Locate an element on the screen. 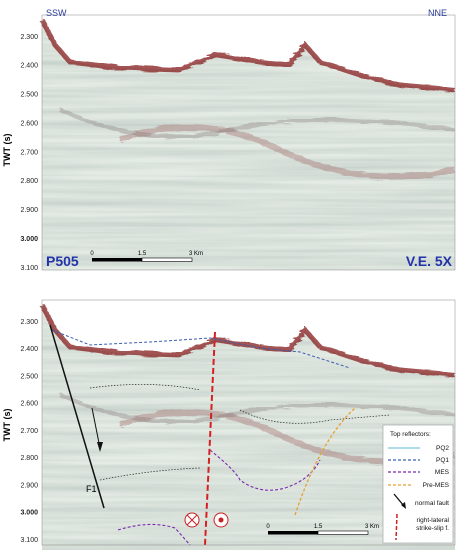  legend-item: normal fault is located at coordinates (432, 503).